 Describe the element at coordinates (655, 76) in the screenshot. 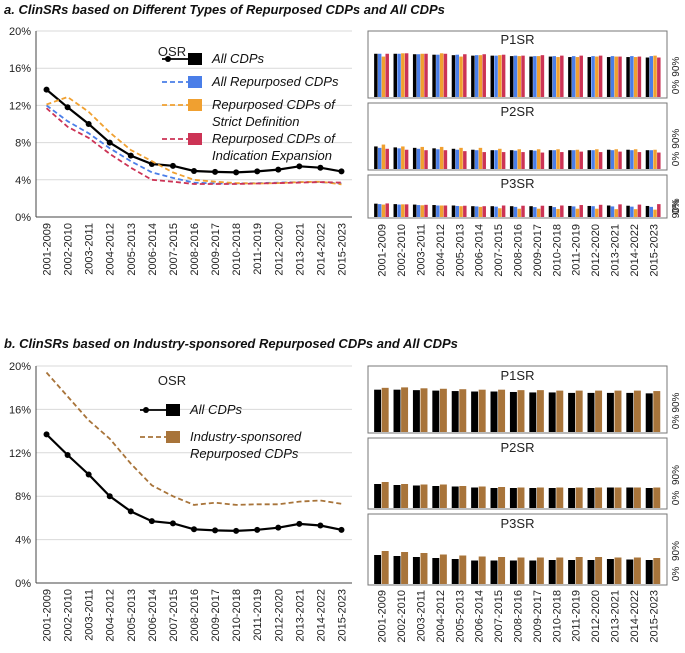

I see `bar-a-p1sr-s2` at that location.